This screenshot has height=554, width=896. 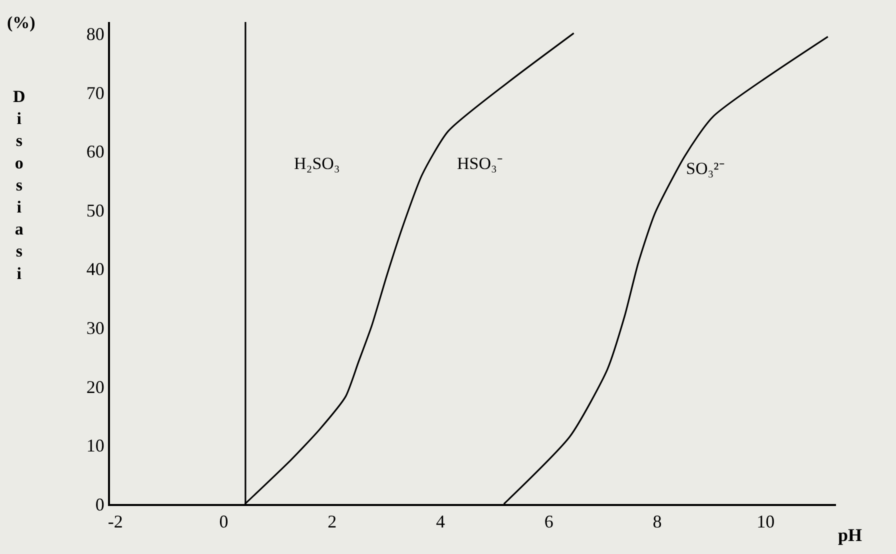 What do you see at coordinates (95, 92) in the screenshot?
I see `y-tick-label: 70` at bounding box center [95, 92].